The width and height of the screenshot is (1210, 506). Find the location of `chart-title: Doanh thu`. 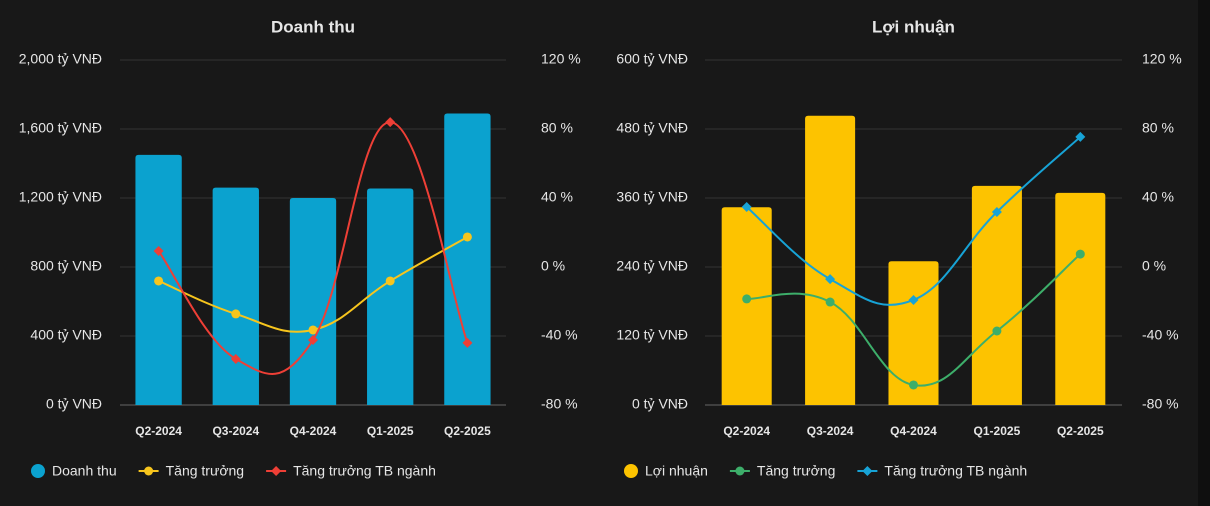

chart-title: Doanh thu is located at coordinates (313, 26).